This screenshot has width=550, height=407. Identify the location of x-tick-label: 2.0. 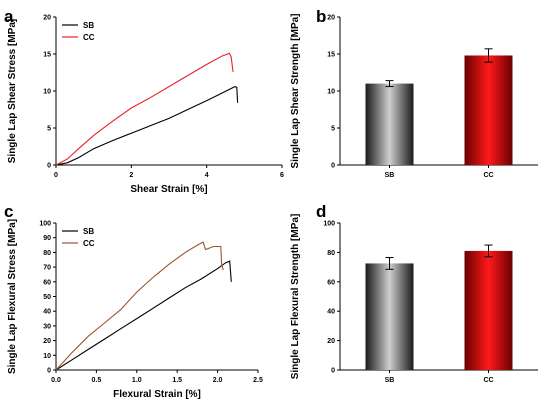
(218, 380).